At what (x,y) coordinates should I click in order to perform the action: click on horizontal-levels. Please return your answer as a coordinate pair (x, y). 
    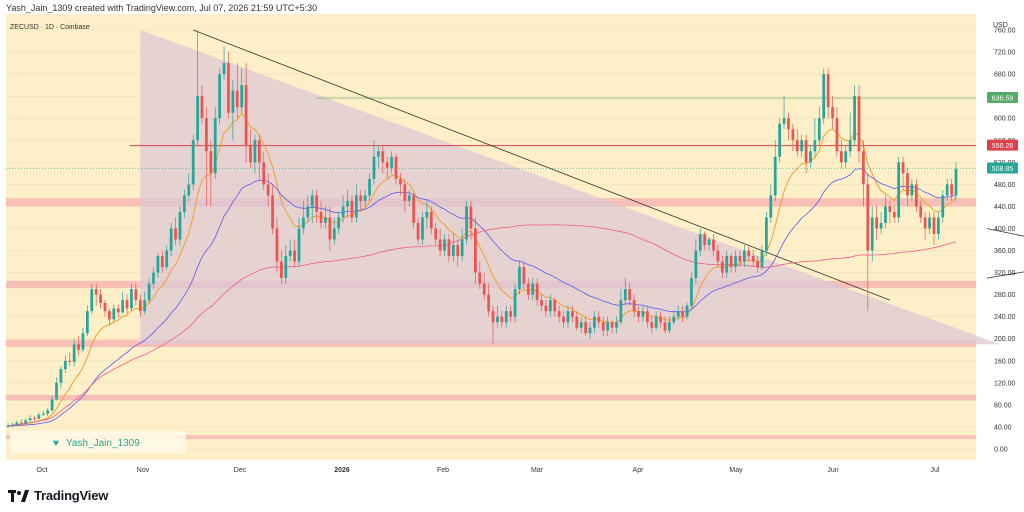
    Looking at the image, I should click on (491, 133).